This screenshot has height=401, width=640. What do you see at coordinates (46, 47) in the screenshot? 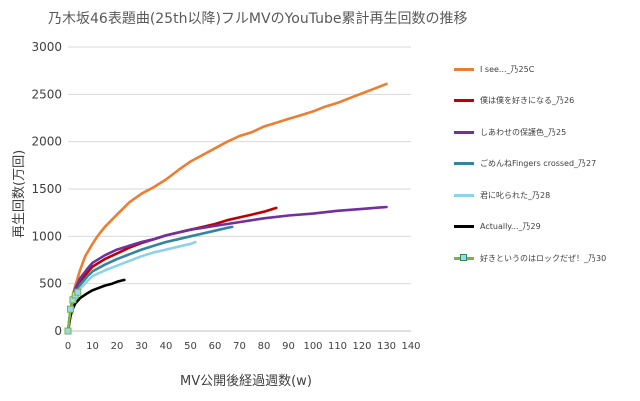
I see `y-tick-label: 3000` at bounding box center [46, 47].